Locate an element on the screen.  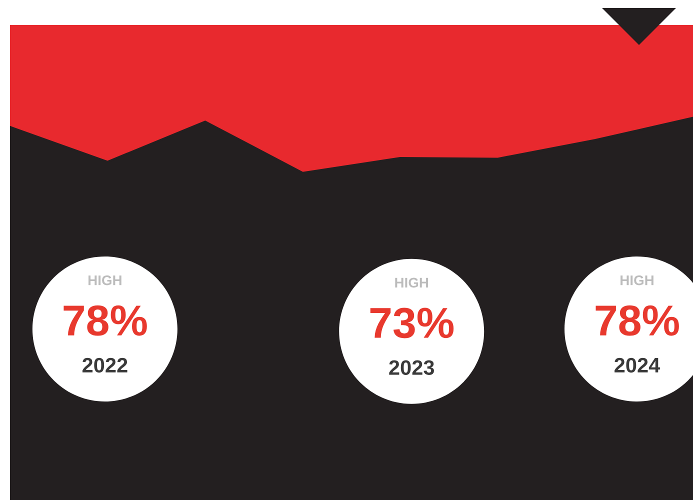
annotation: 73% is located at coordinates (412, 323).